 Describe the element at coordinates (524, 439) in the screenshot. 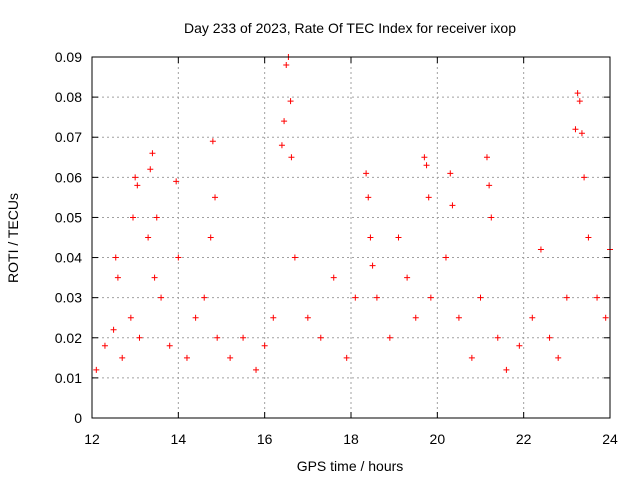

I see `x-tick-label: 22` at that location.